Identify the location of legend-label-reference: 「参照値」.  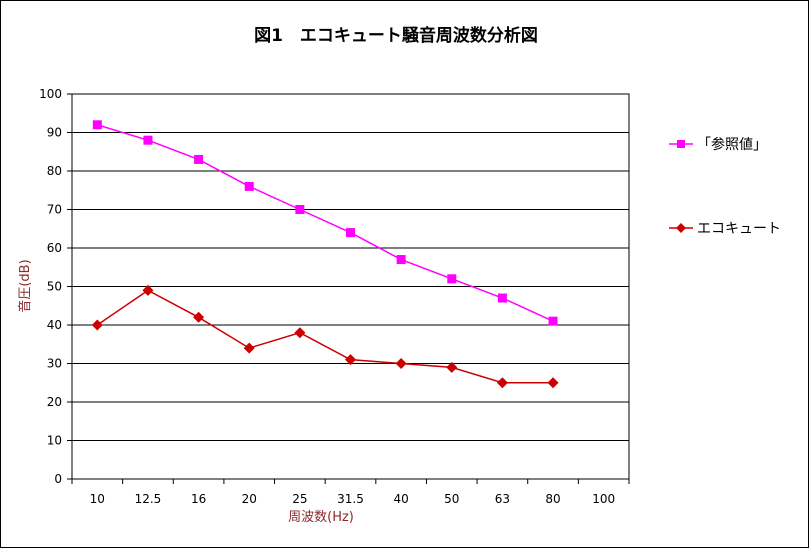
(732, 144).